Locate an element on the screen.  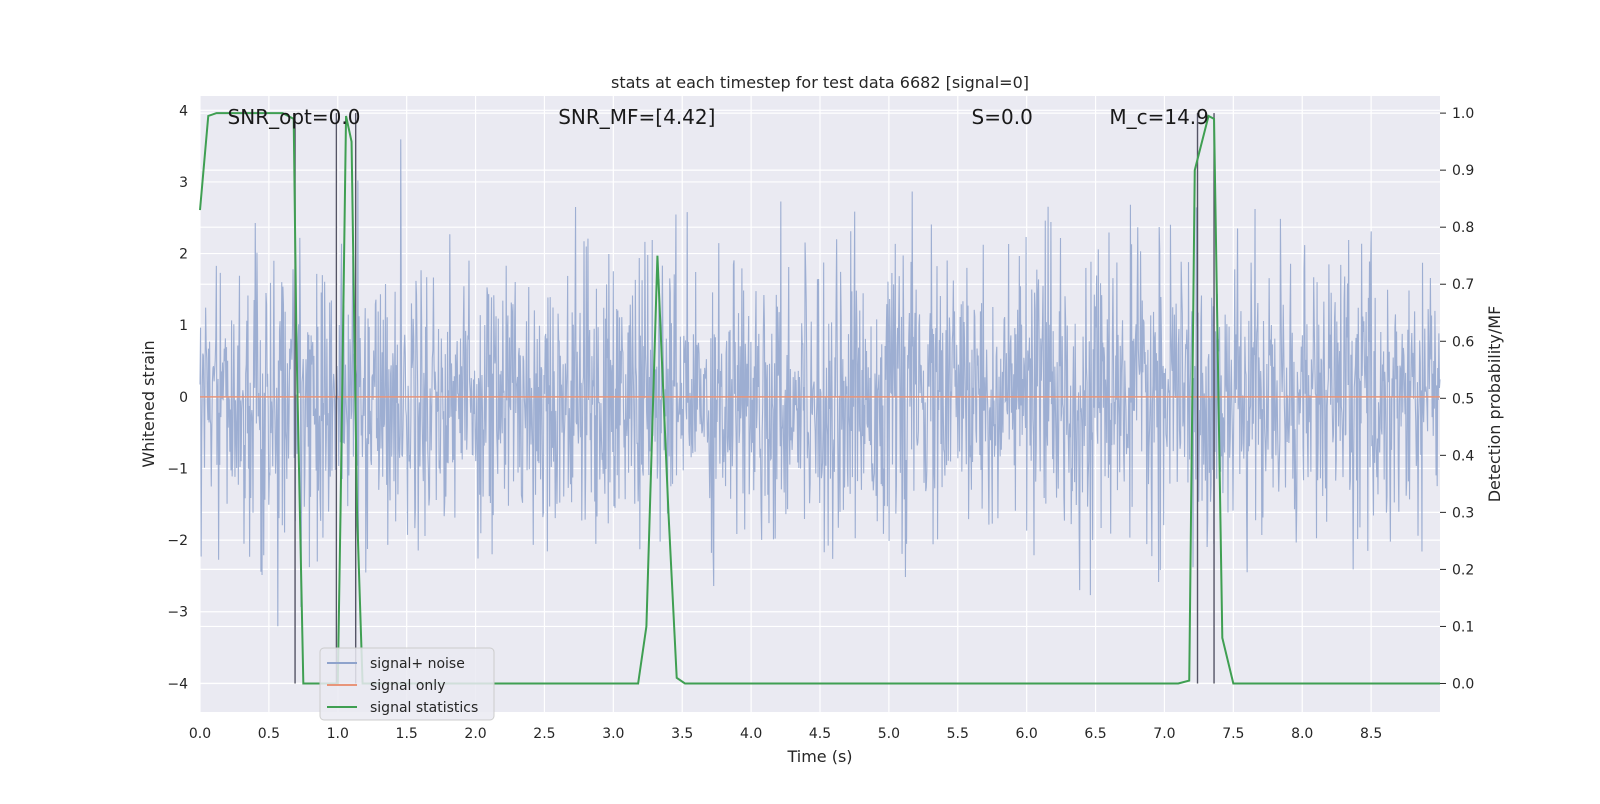
y2-axis-label: Detection probability/MF is located at coordinates (1494, 404).